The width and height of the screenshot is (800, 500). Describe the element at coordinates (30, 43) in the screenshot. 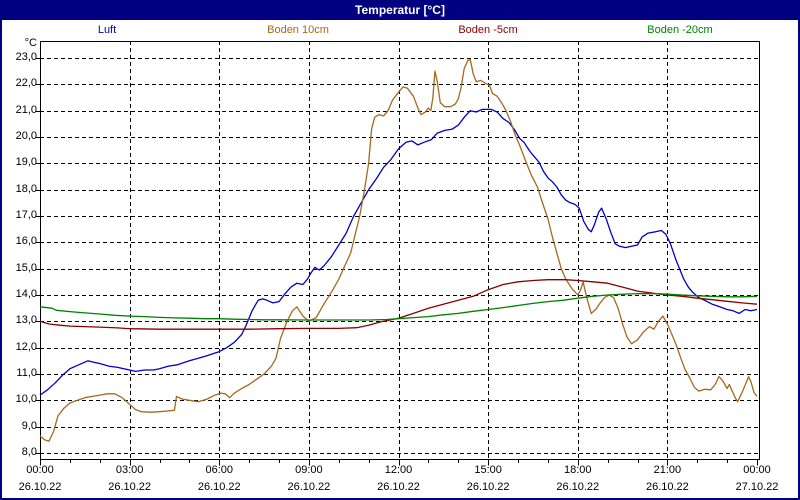

I see `y-axis-unit-label: °C` at that location.